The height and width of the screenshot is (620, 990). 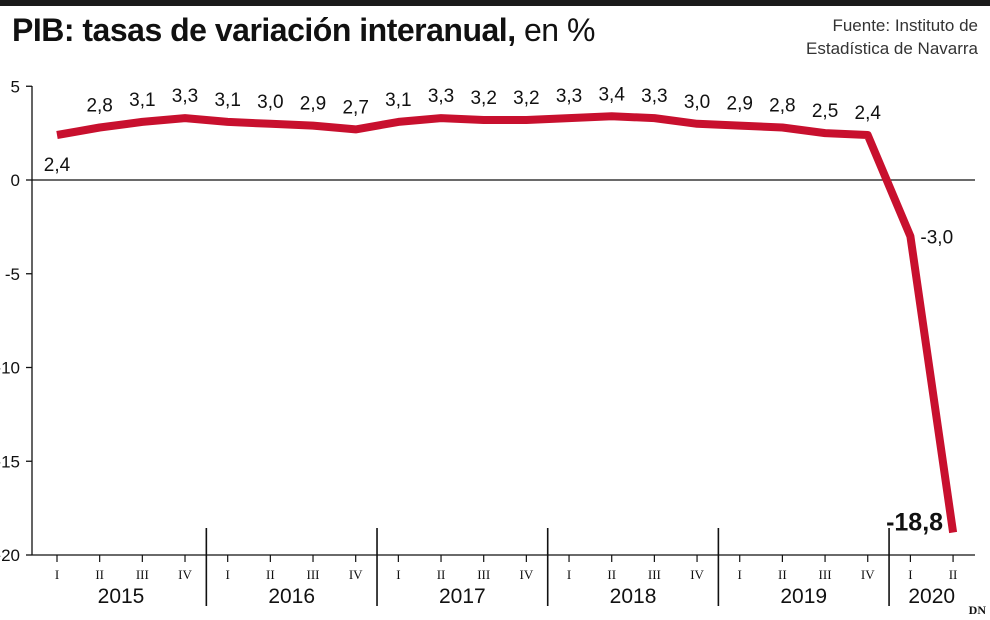 I want to click on year-label: 2016, so click(x=291, y=596).